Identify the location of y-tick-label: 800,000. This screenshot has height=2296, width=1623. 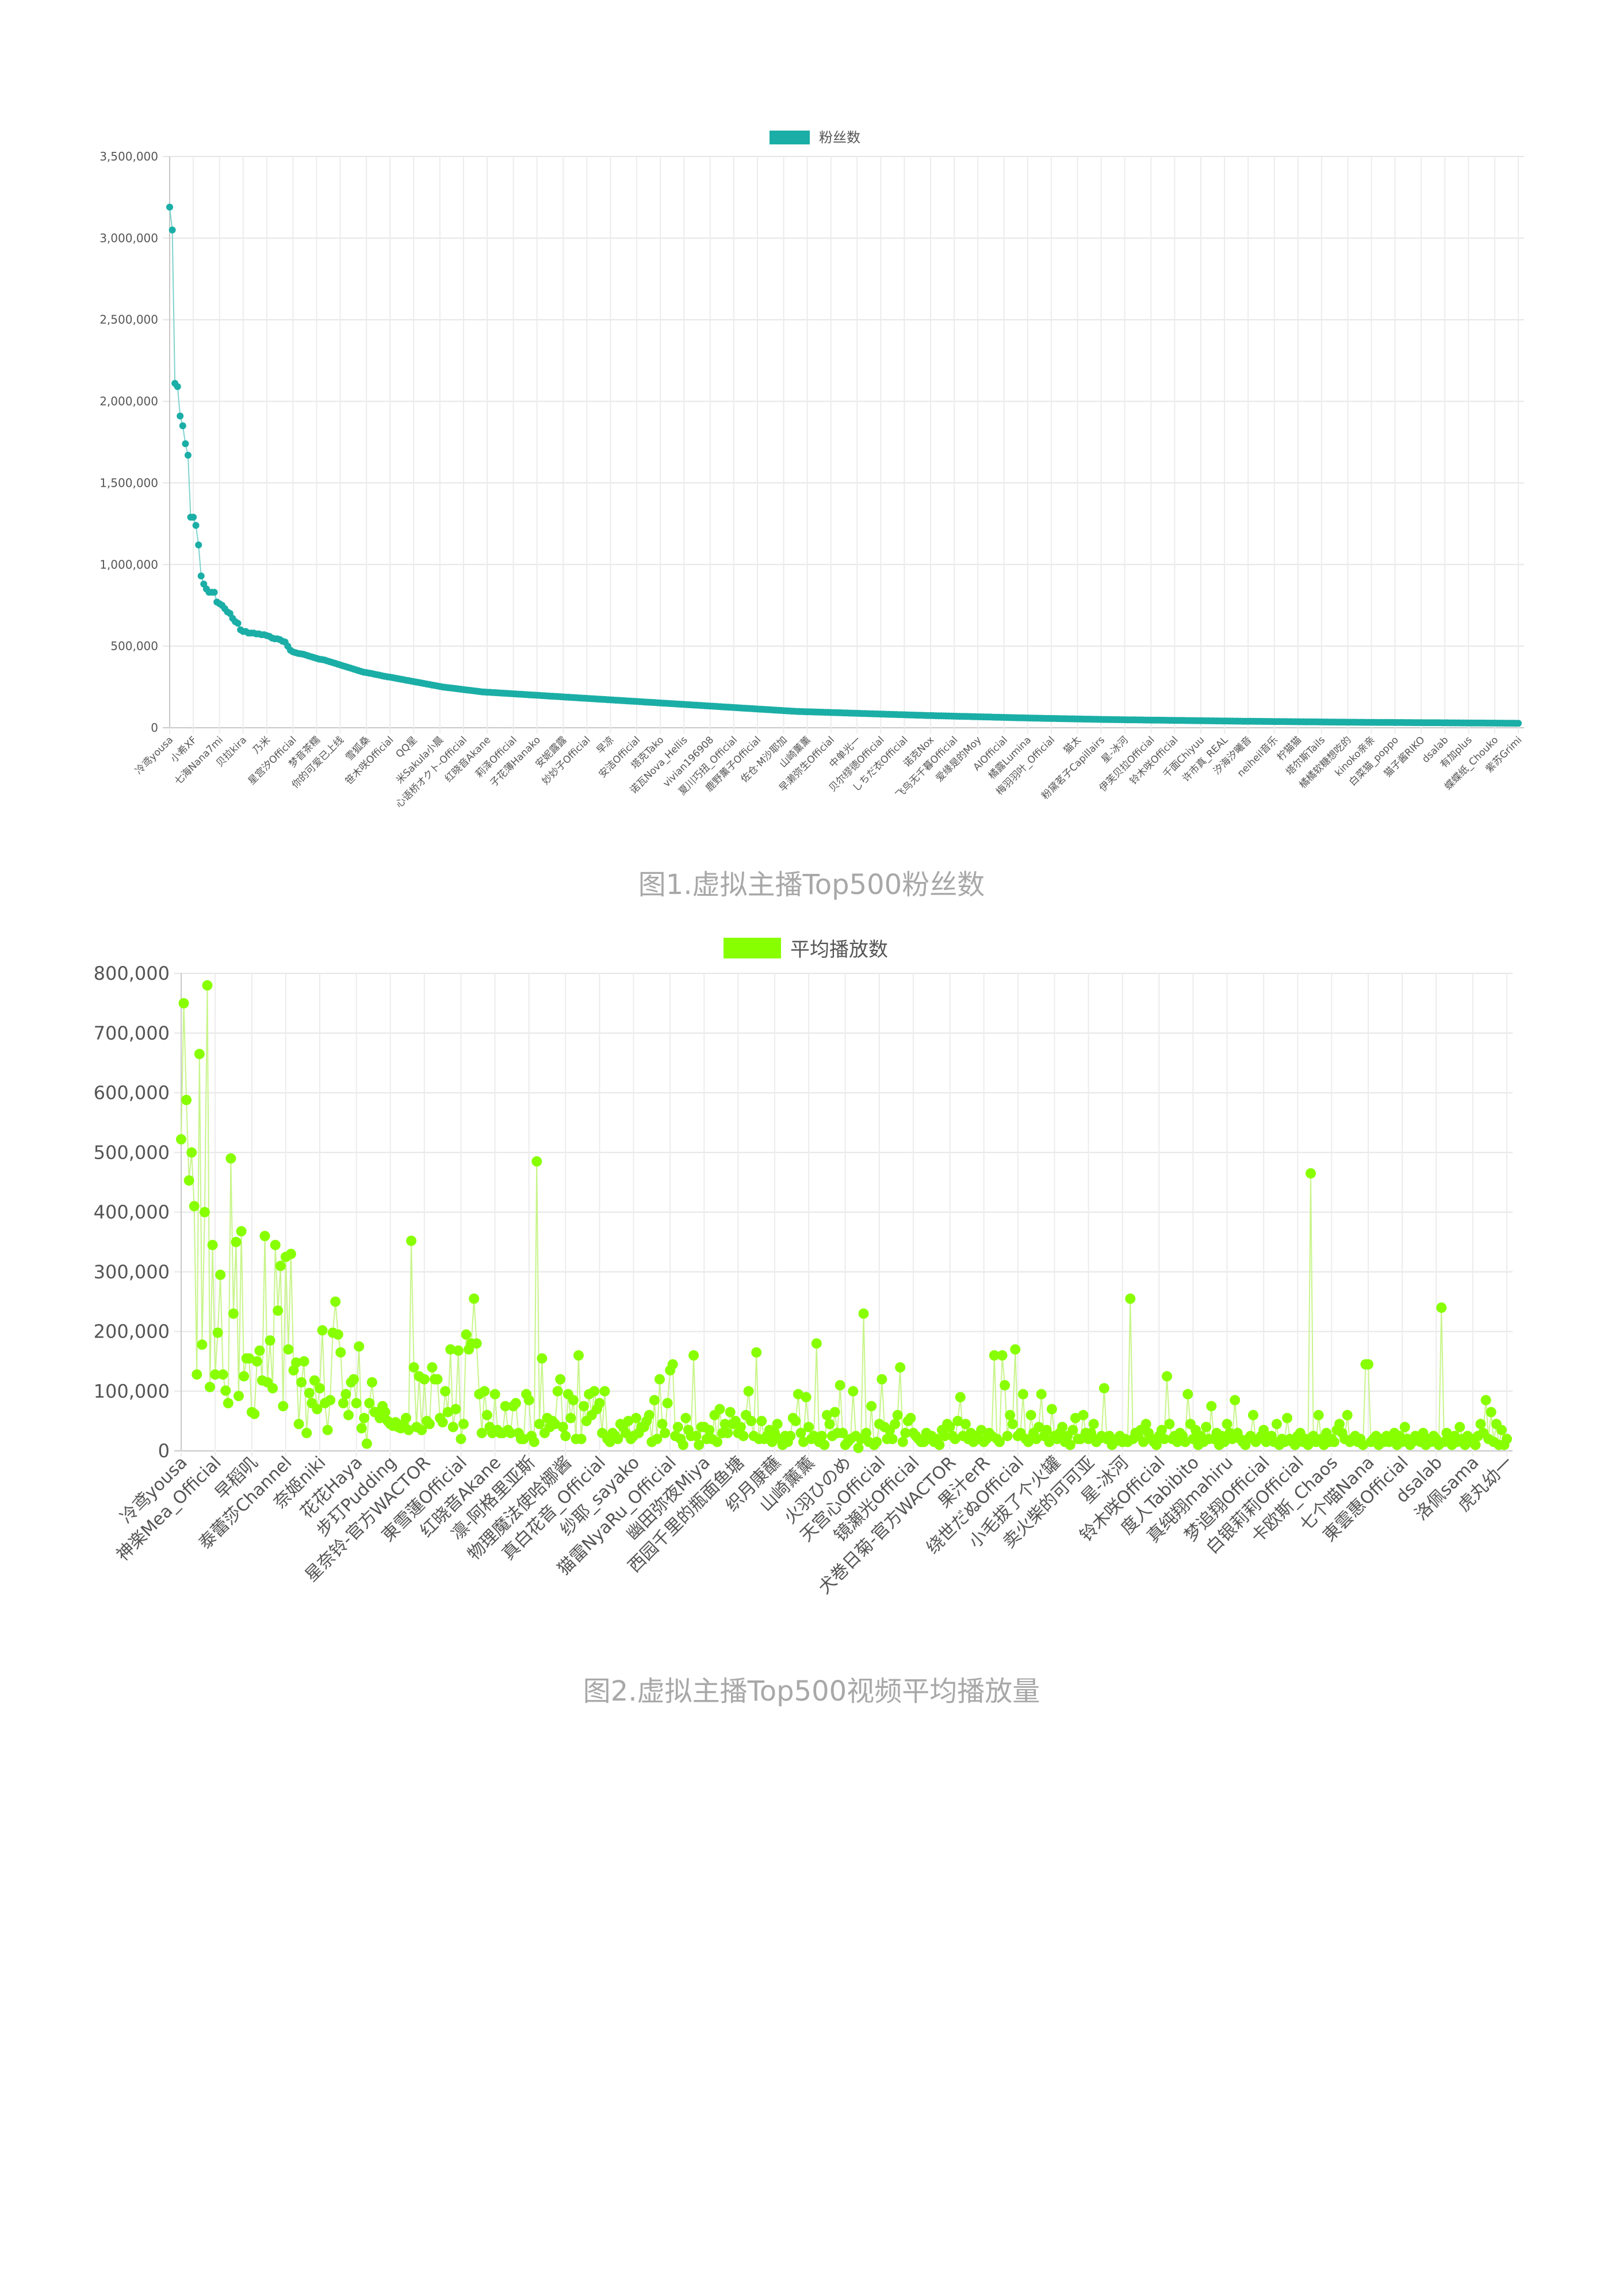
(132, 973).